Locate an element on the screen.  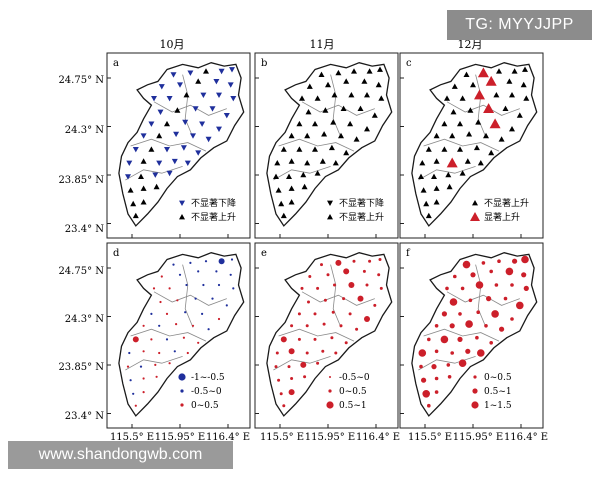
map-panel-f: f 0~0.5 0.5~1 1~1.5 is located at coordinates (471, 335).